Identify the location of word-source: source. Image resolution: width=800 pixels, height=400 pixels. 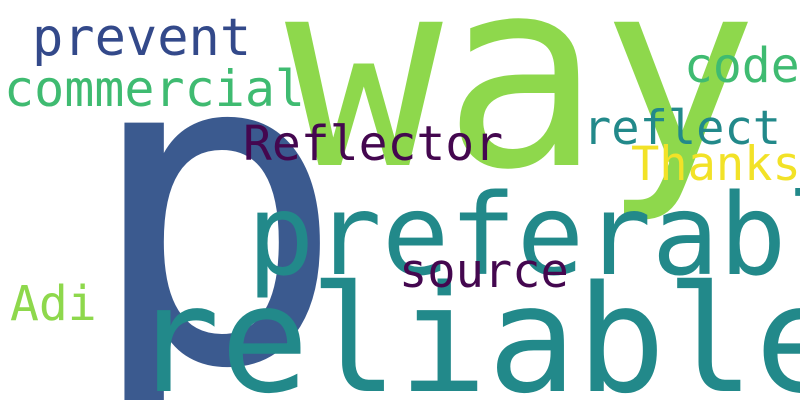
(484, 271).